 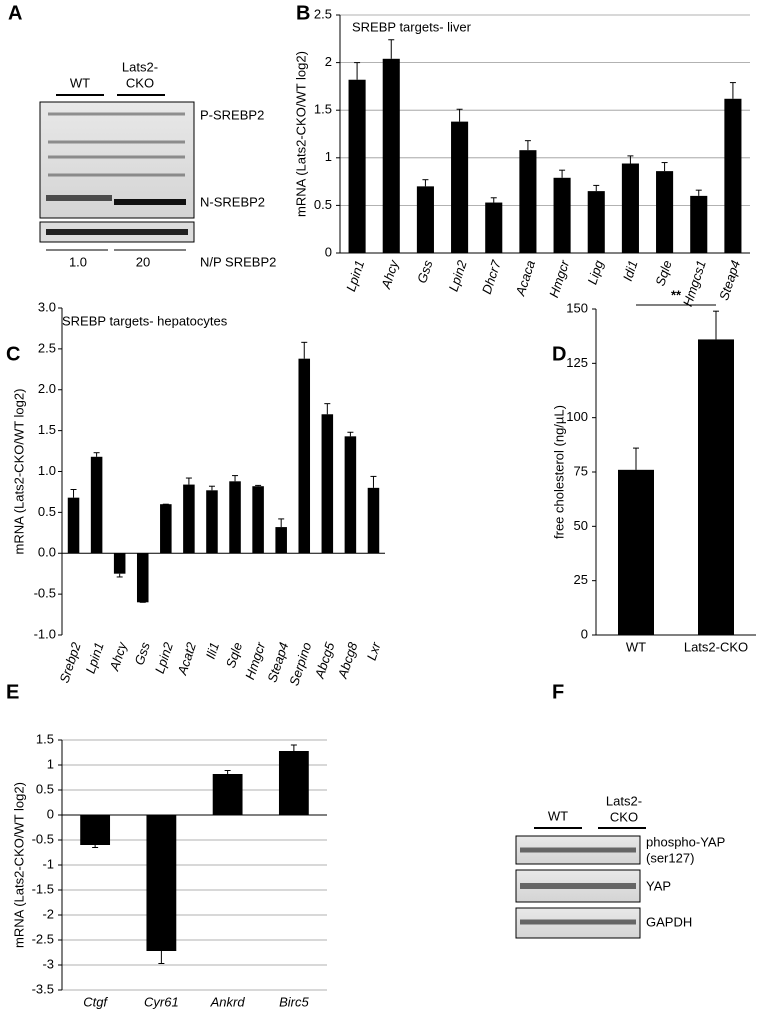 I want to click on x-tick-label: Birc5, so click(x=294, y=1001).